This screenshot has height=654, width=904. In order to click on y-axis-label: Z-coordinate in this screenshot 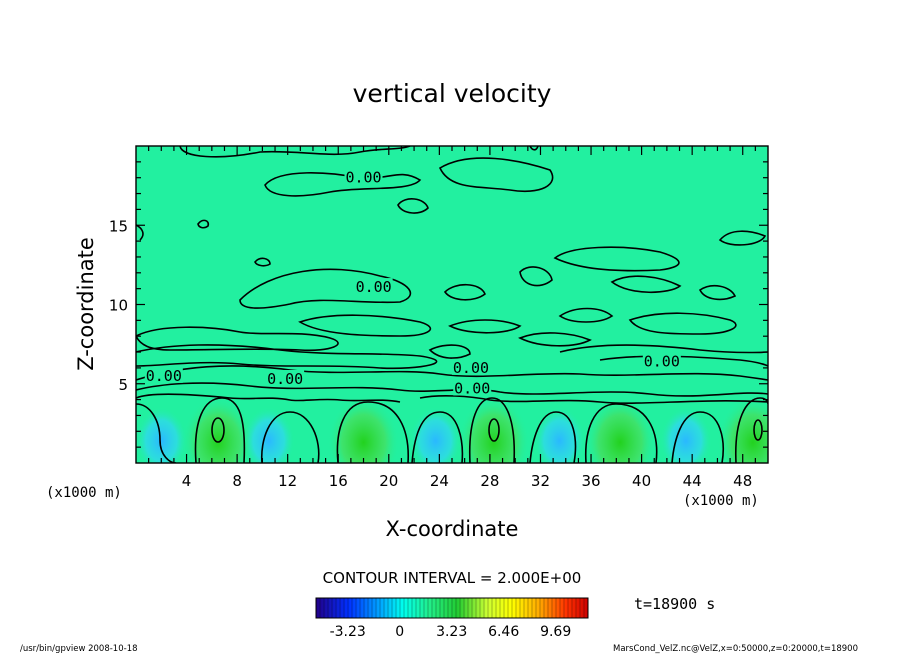, I will do `click(86, 304)`.